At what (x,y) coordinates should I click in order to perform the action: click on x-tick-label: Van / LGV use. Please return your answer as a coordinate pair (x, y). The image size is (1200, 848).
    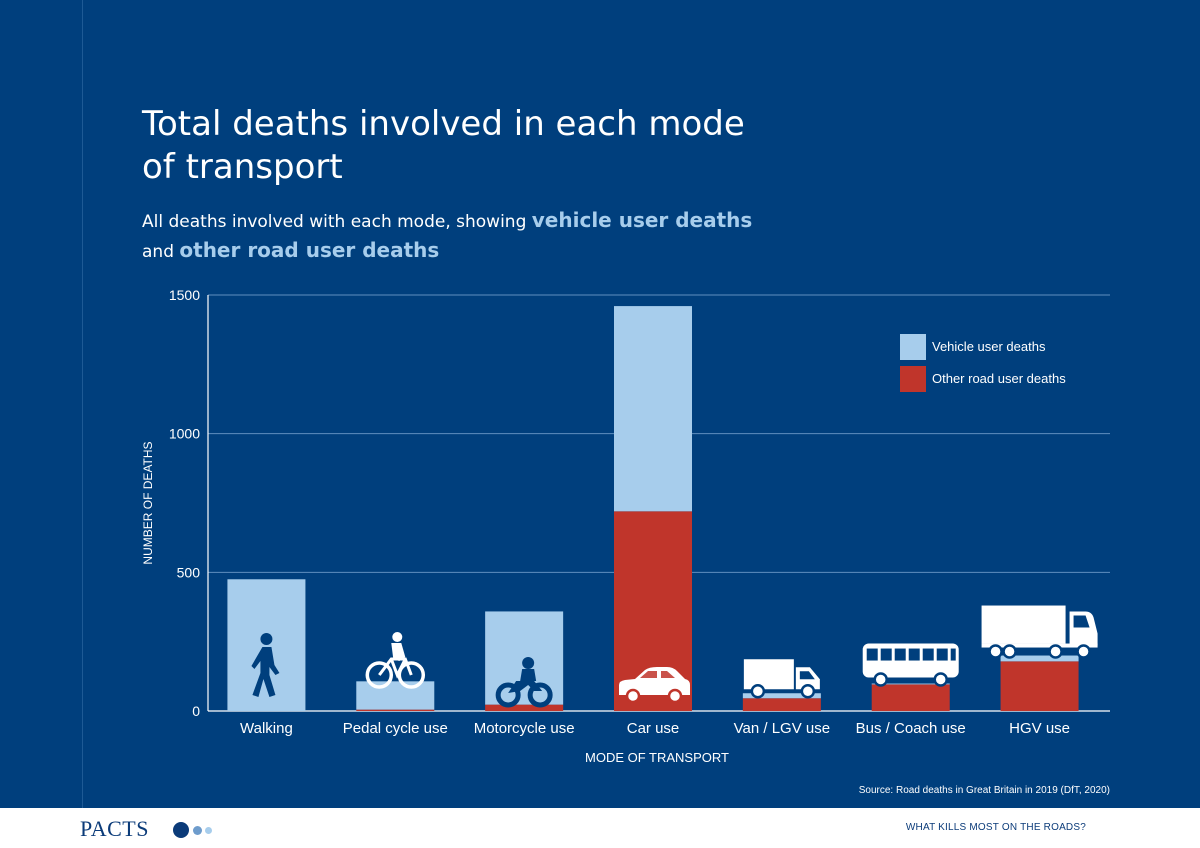
    Looking at the image, I should click on (782, 728).